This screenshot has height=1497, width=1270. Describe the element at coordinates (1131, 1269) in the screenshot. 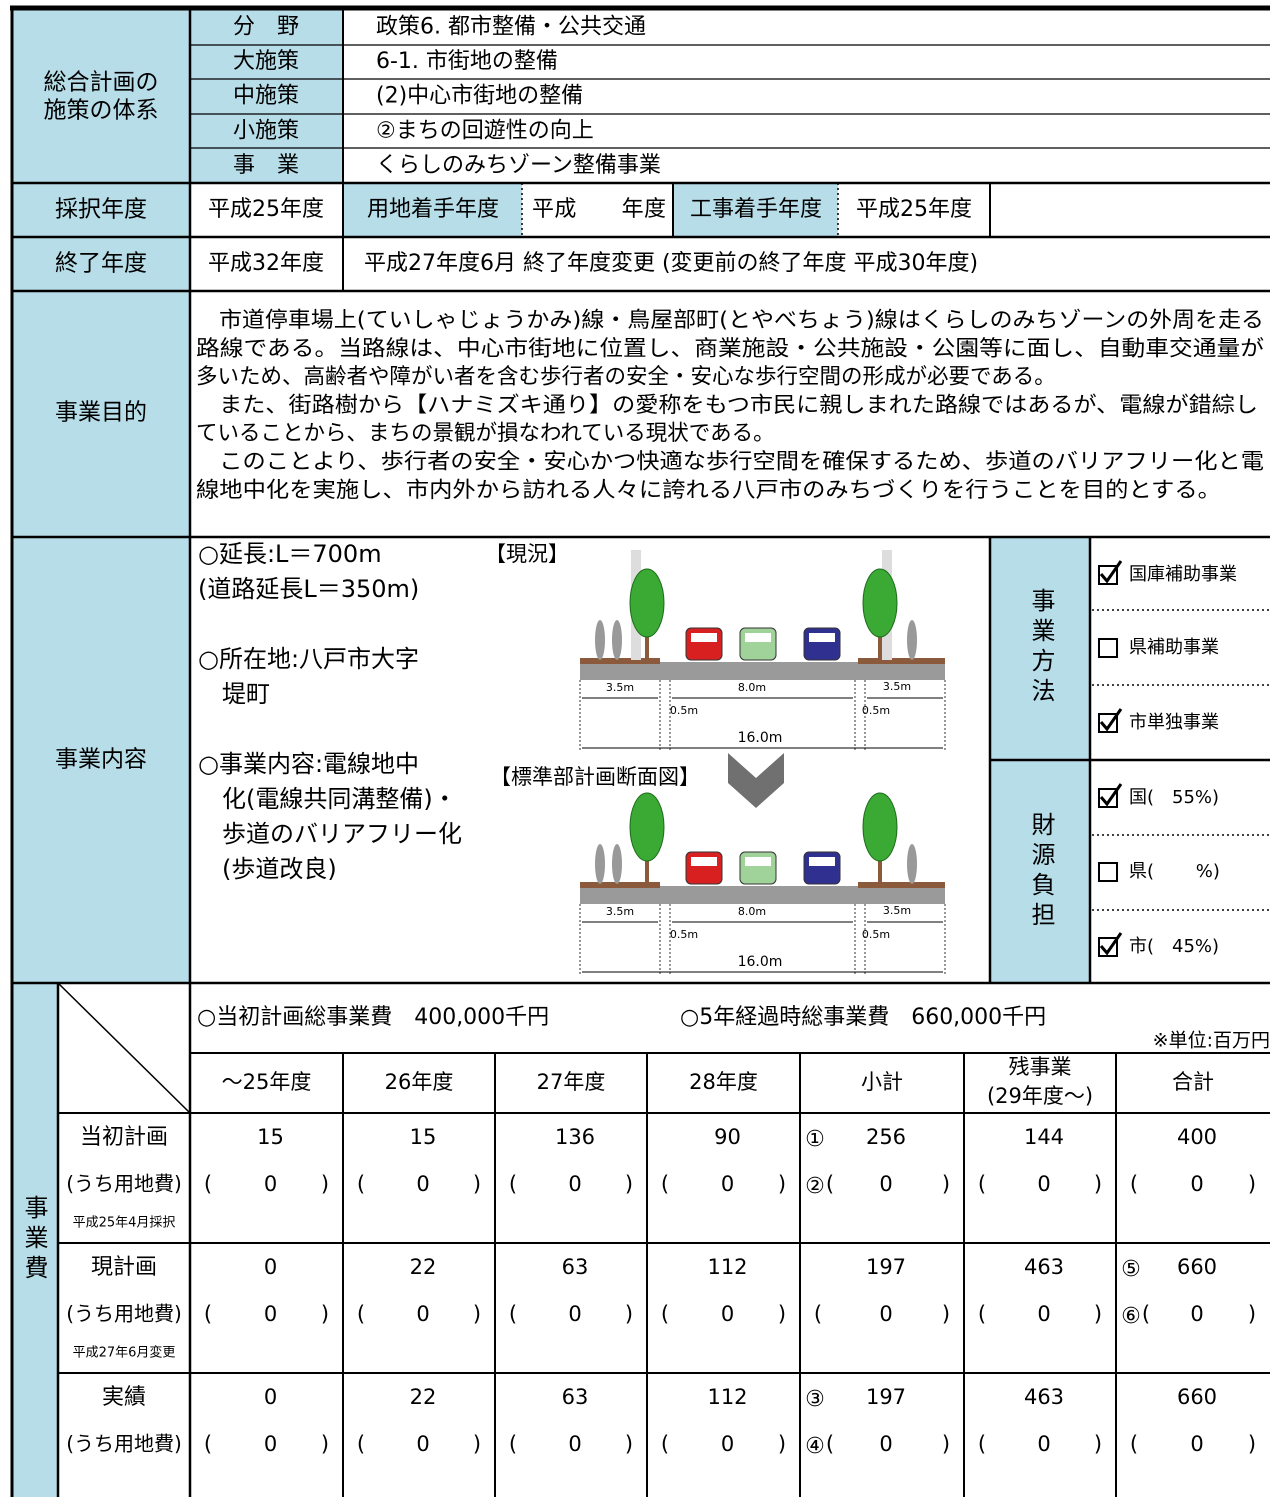

I see `marker: ⑤` at that location.